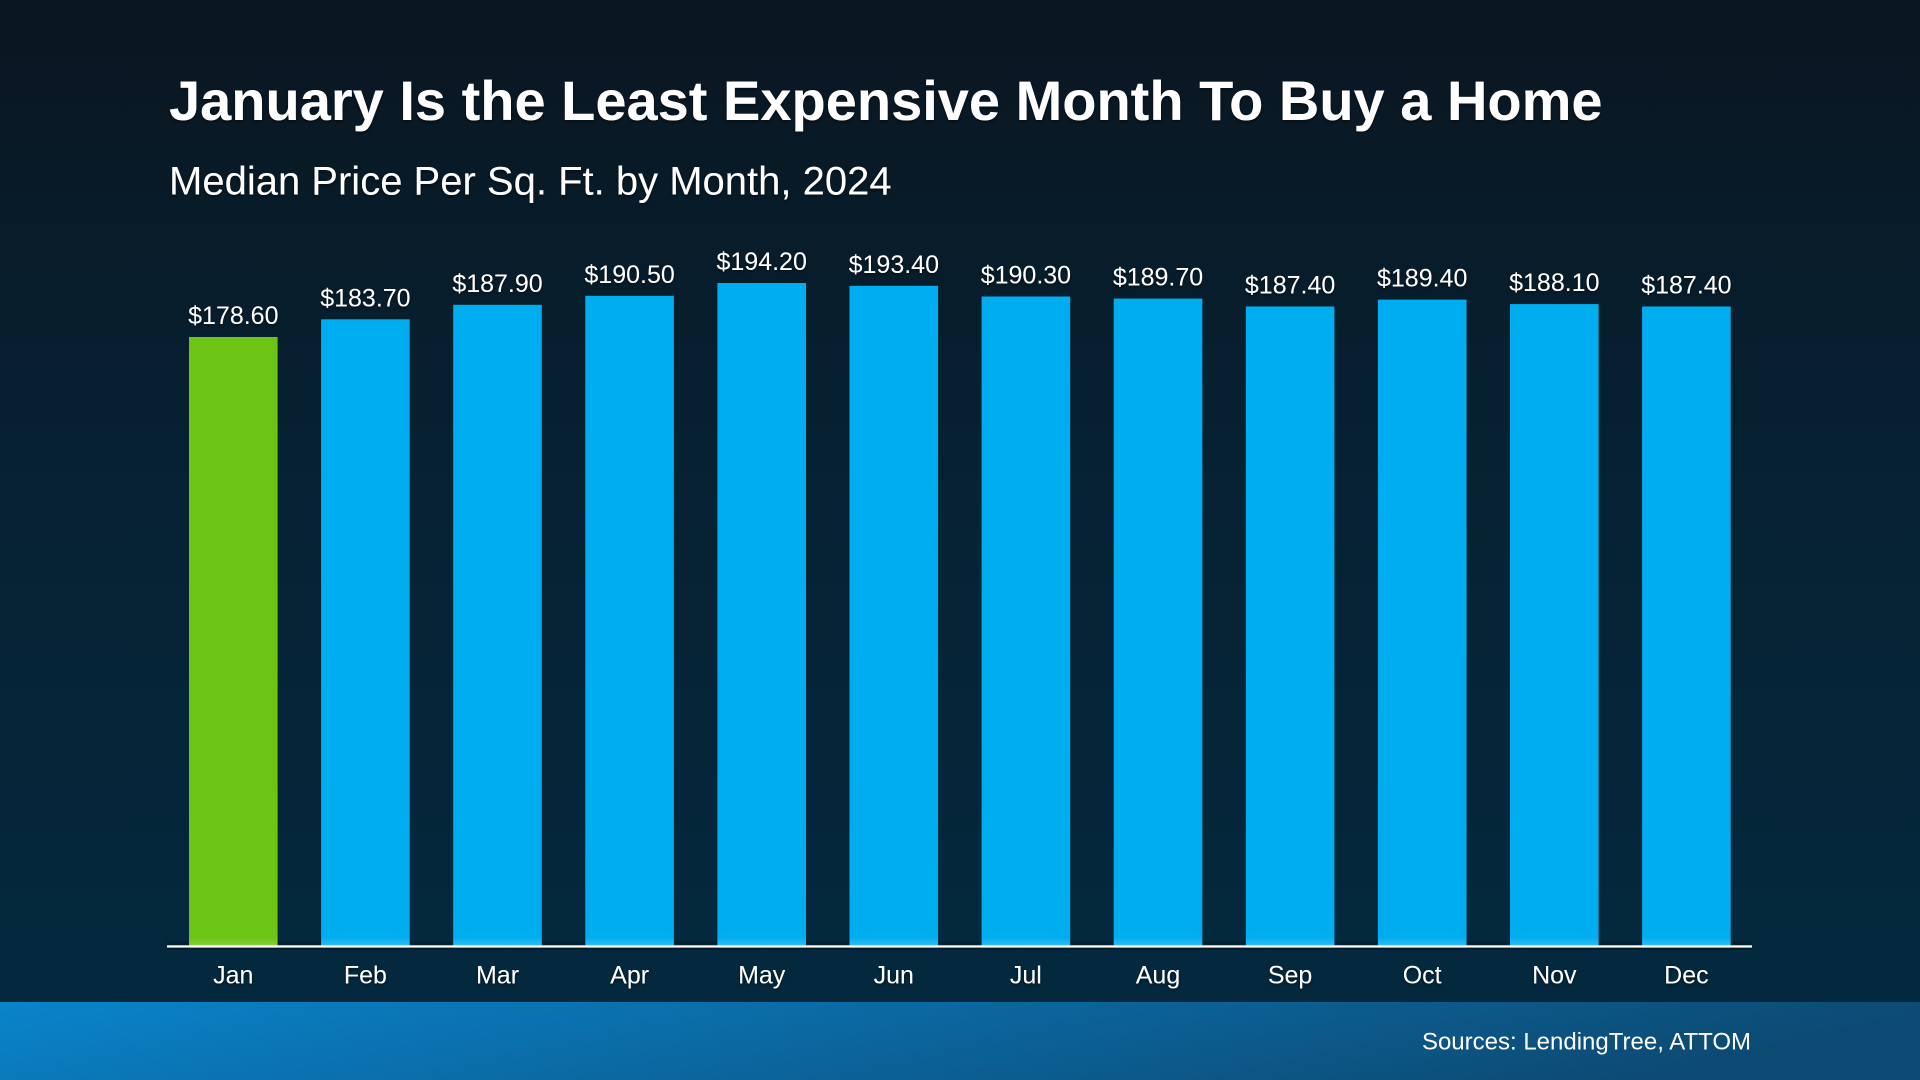 The width and height of the screenshot is (1920, 1080). I want to click on svg-text: $188.10, so click(1554, 283).